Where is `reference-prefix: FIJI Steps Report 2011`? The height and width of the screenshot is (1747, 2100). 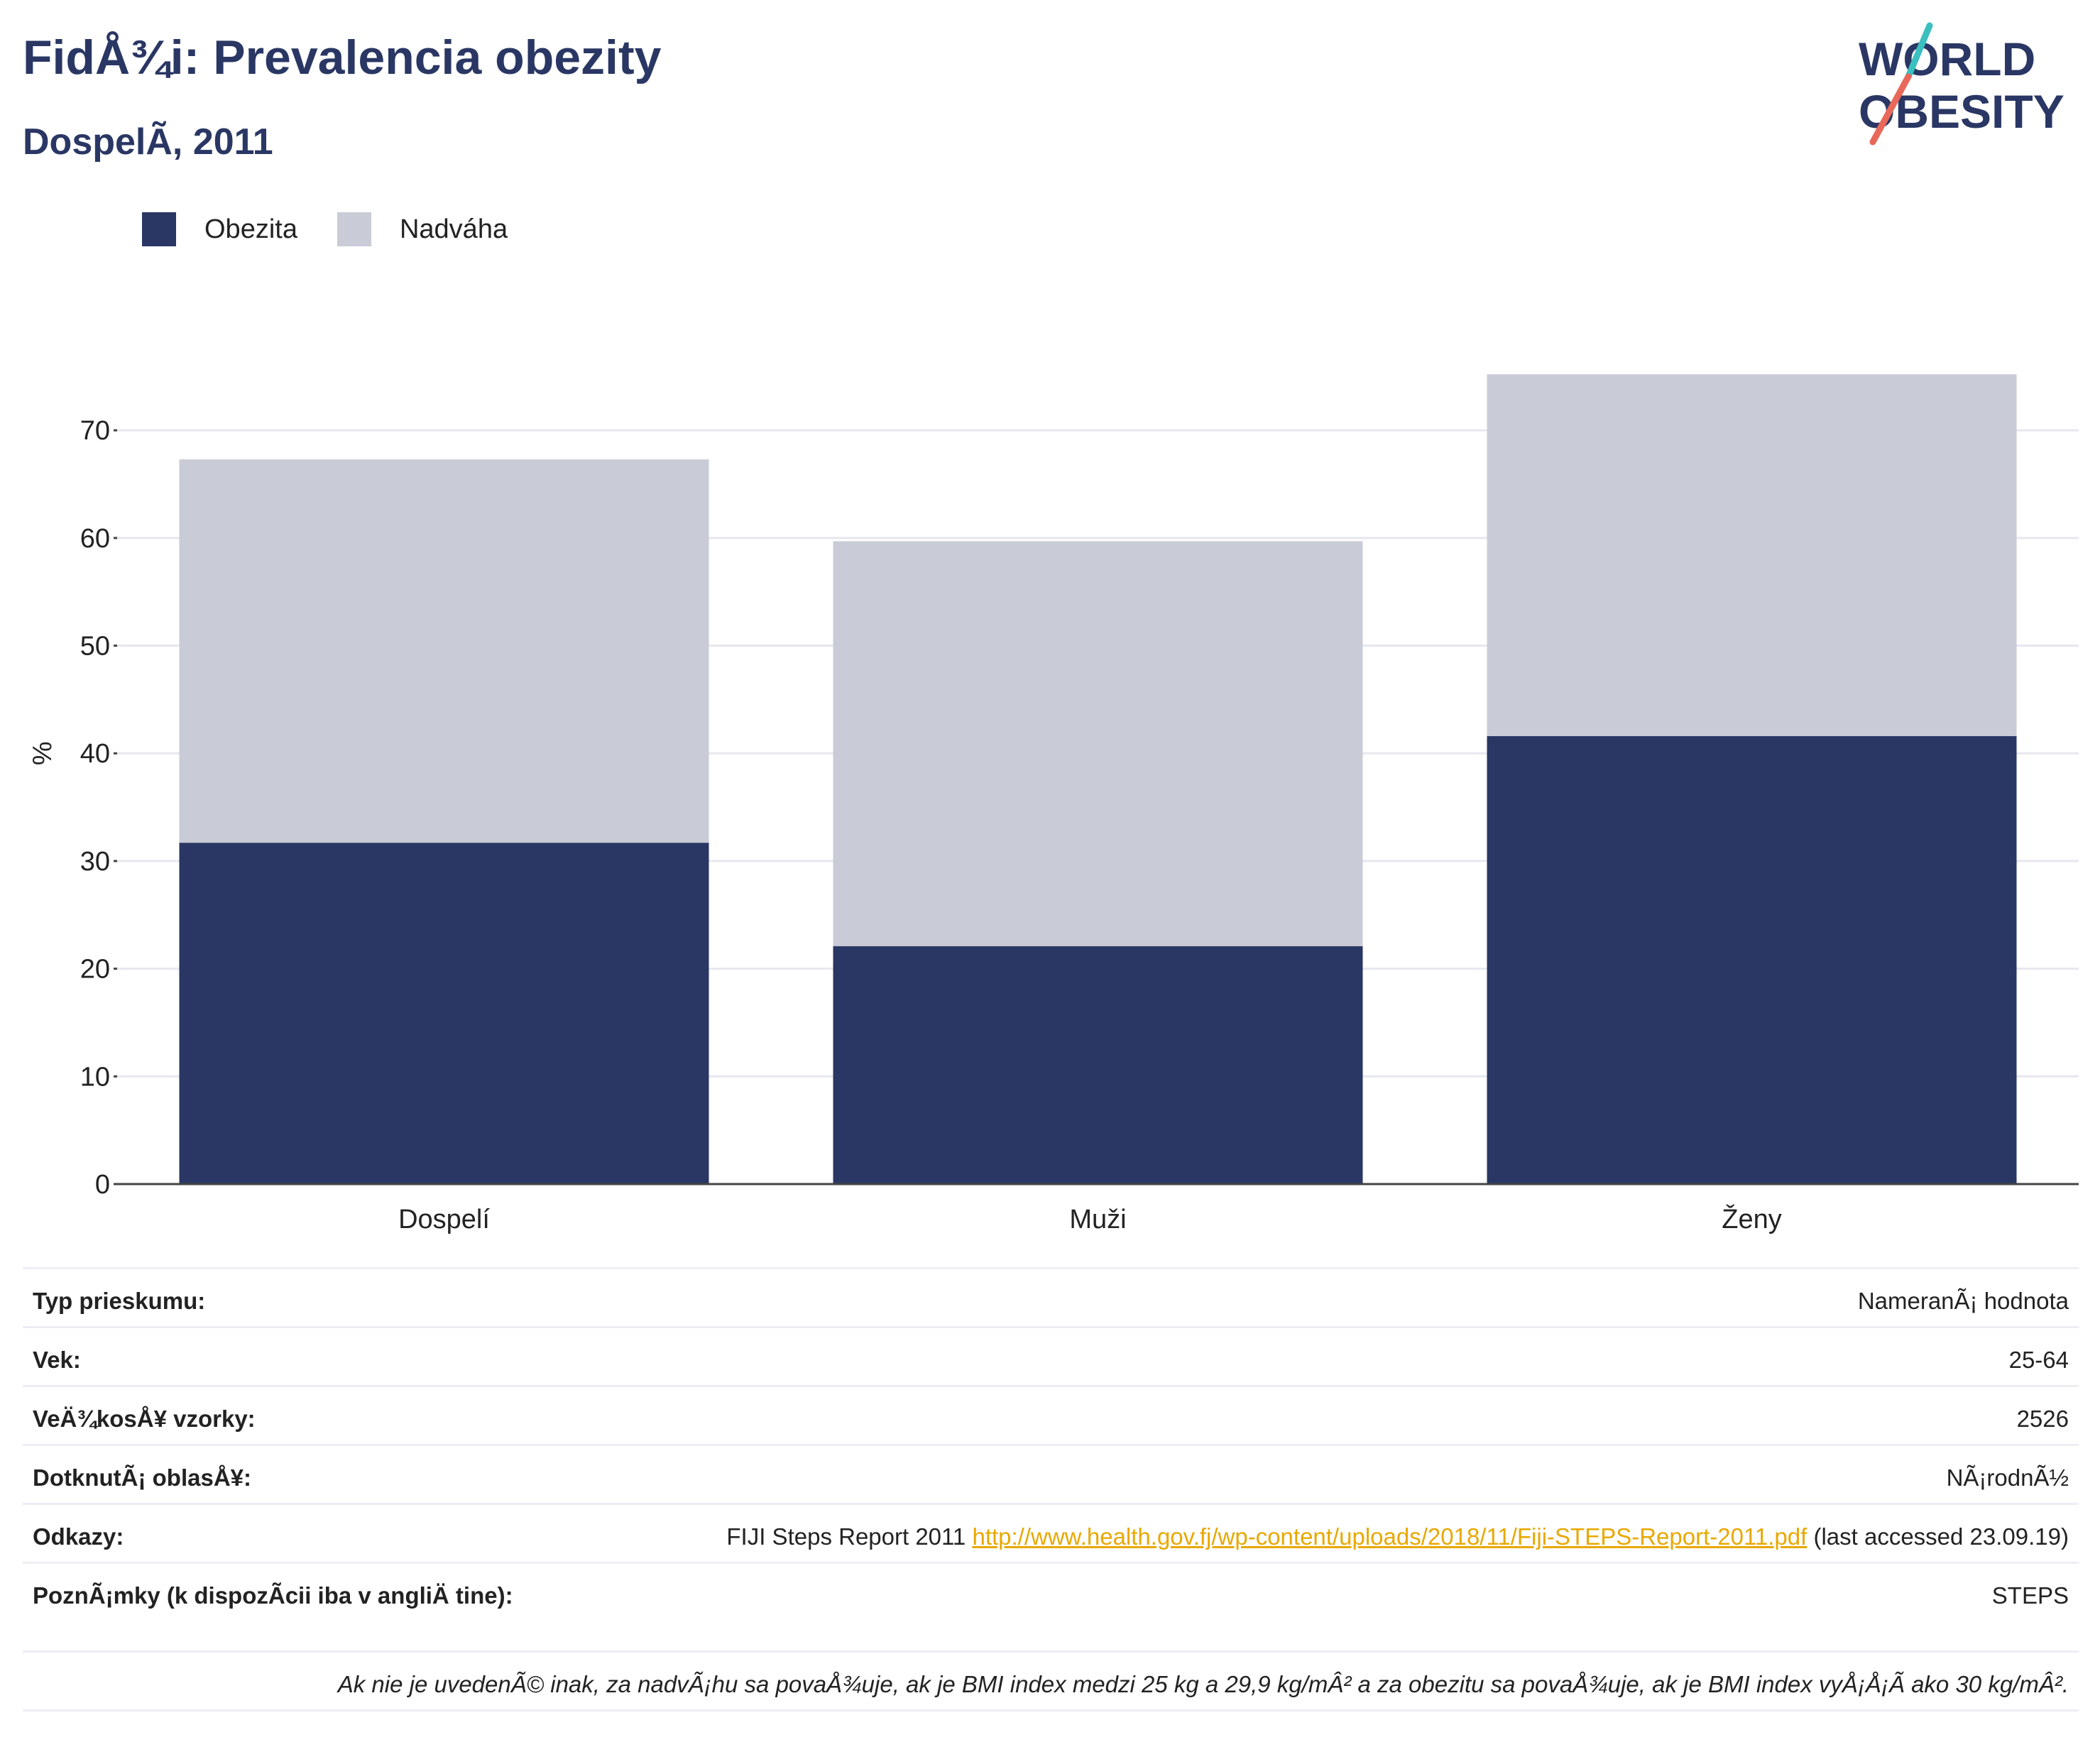
reference-prefix: FIJI Steps Report 2011 is located at coordinates (849, 1536).